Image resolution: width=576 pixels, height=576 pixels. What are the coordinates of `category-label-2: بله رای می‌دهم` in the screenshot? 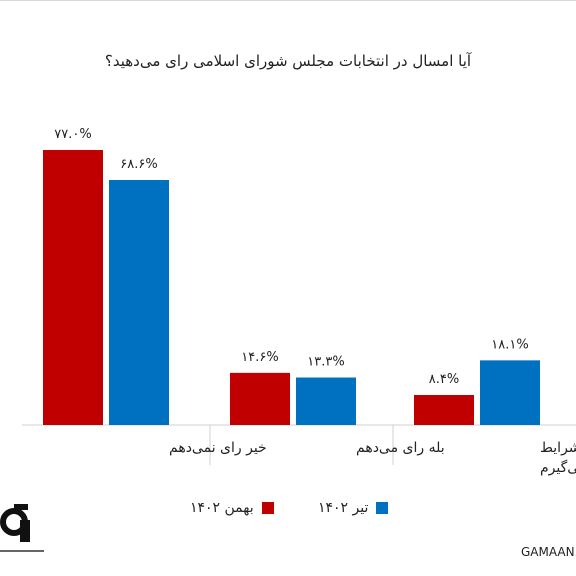 It's located at (400, 448).